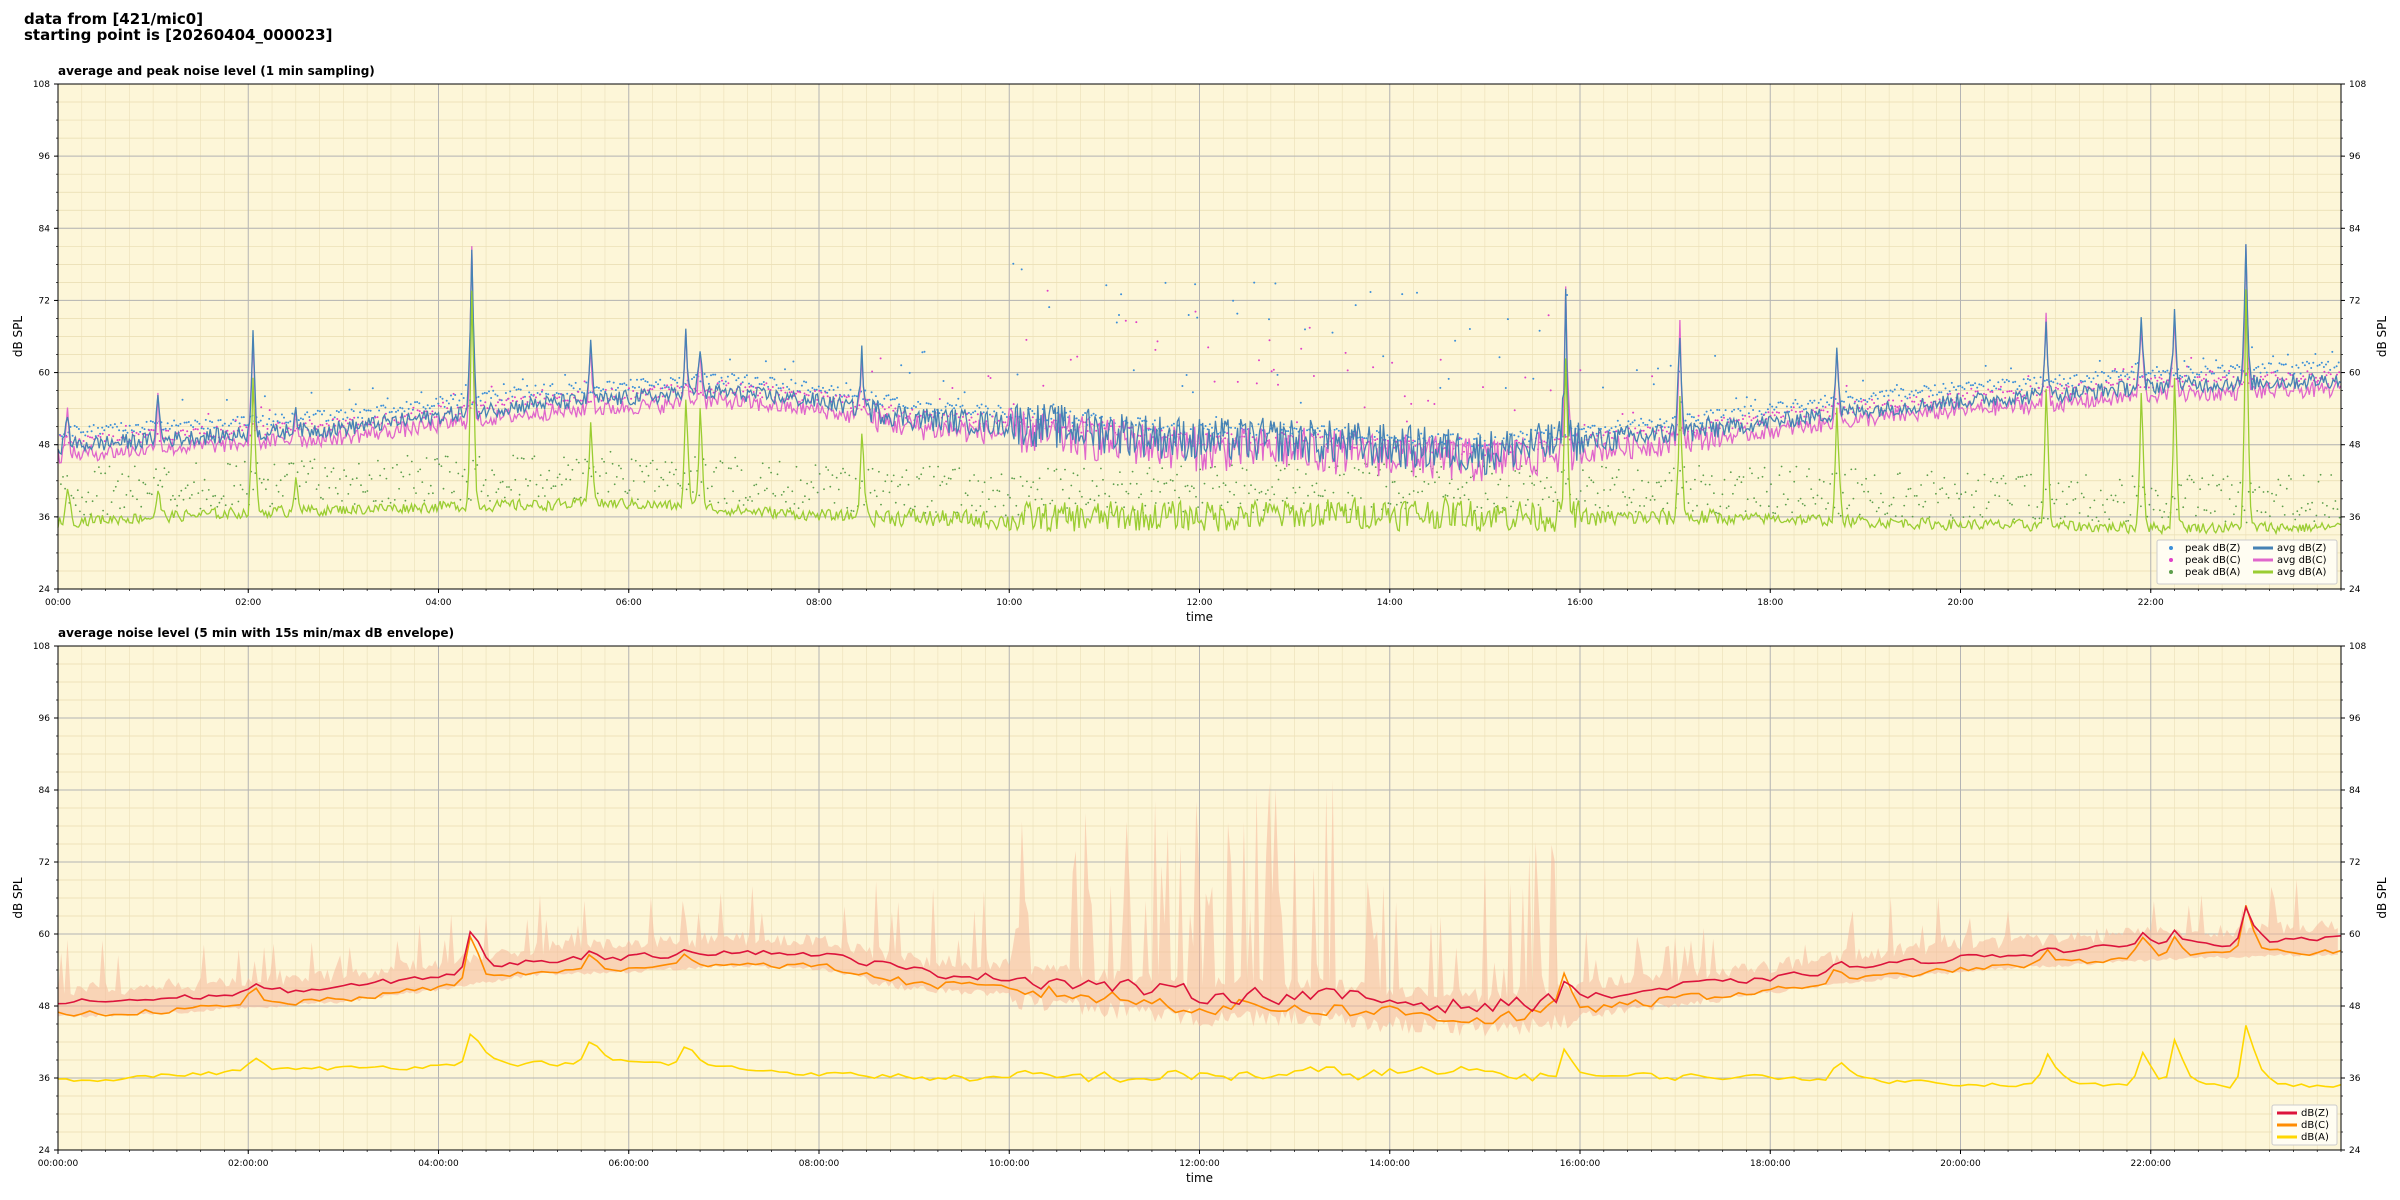 This screenshot has width=2400, height=1200. I want to click on x-tick-label: 00:00:00, so click(58, 1164).